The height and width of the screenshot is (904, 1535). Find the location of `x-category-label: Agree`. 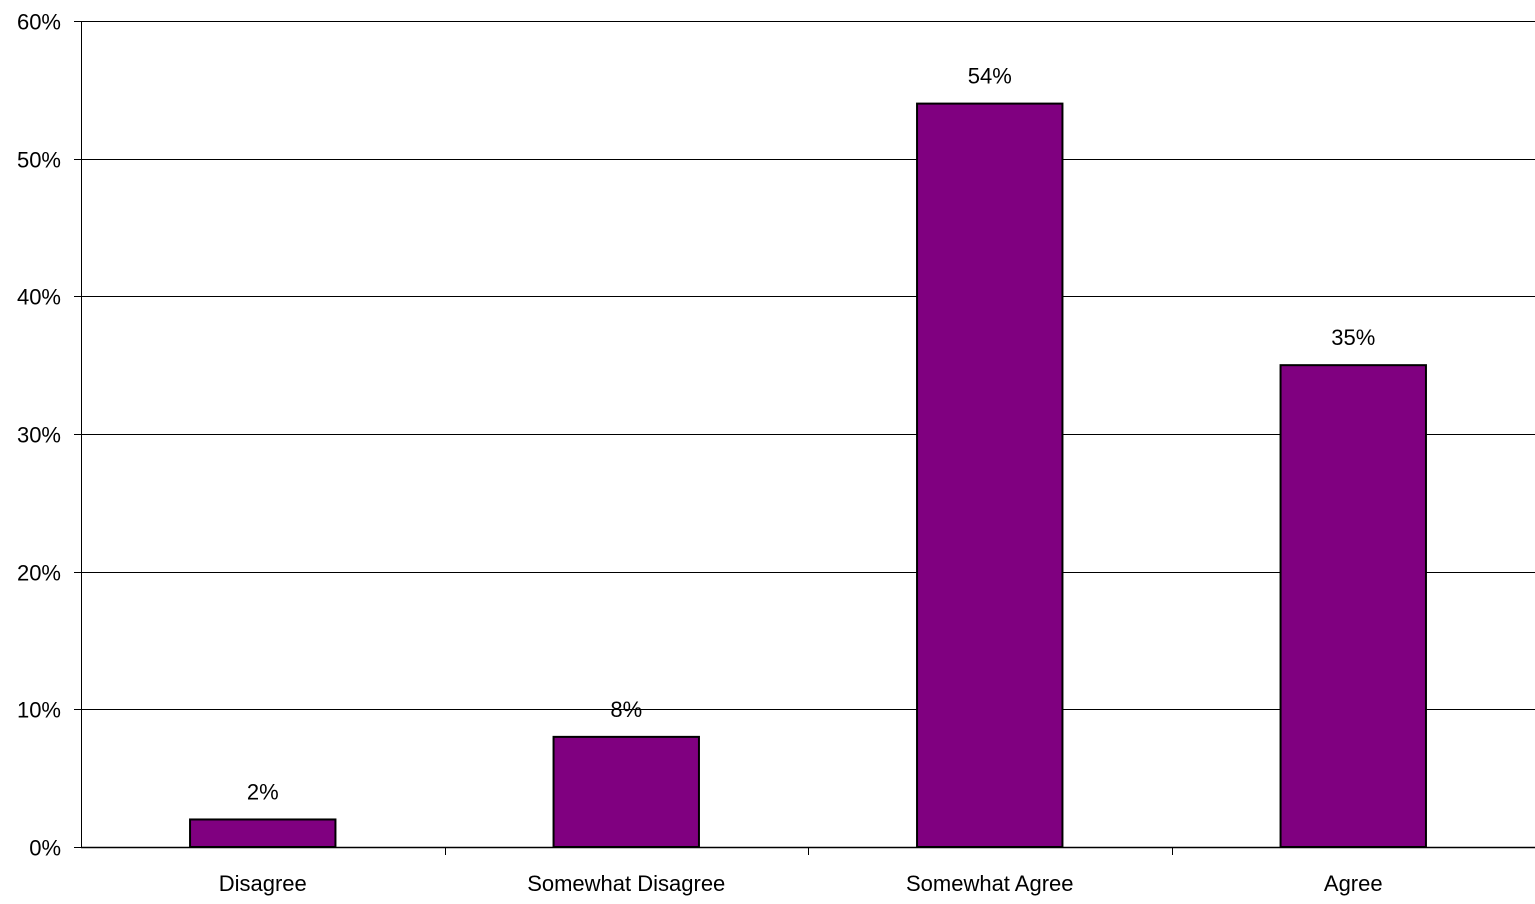

x-category-label: Agree is located at coordinates (1353, 883).